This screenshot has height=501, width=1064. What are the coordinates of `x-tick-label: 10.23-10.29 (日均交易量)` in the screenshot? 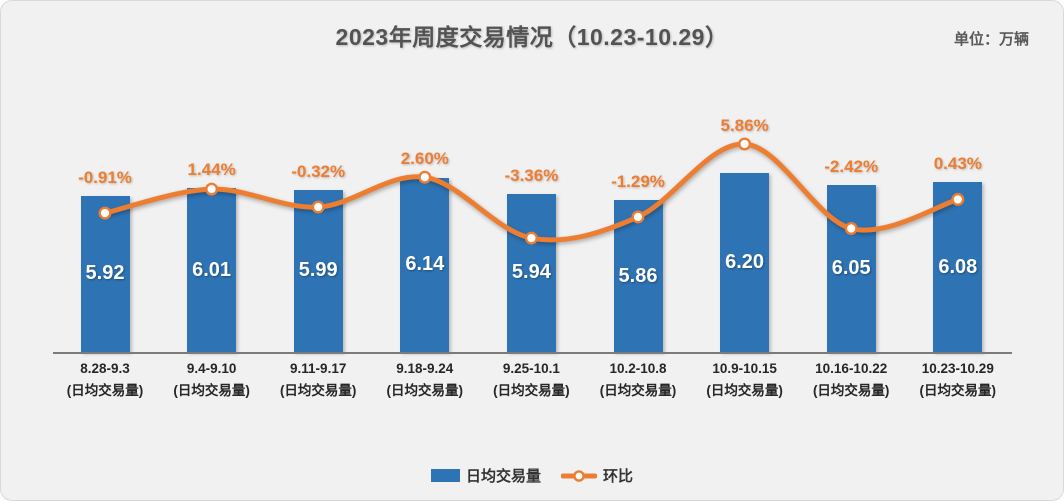 It's located at (958, 380).